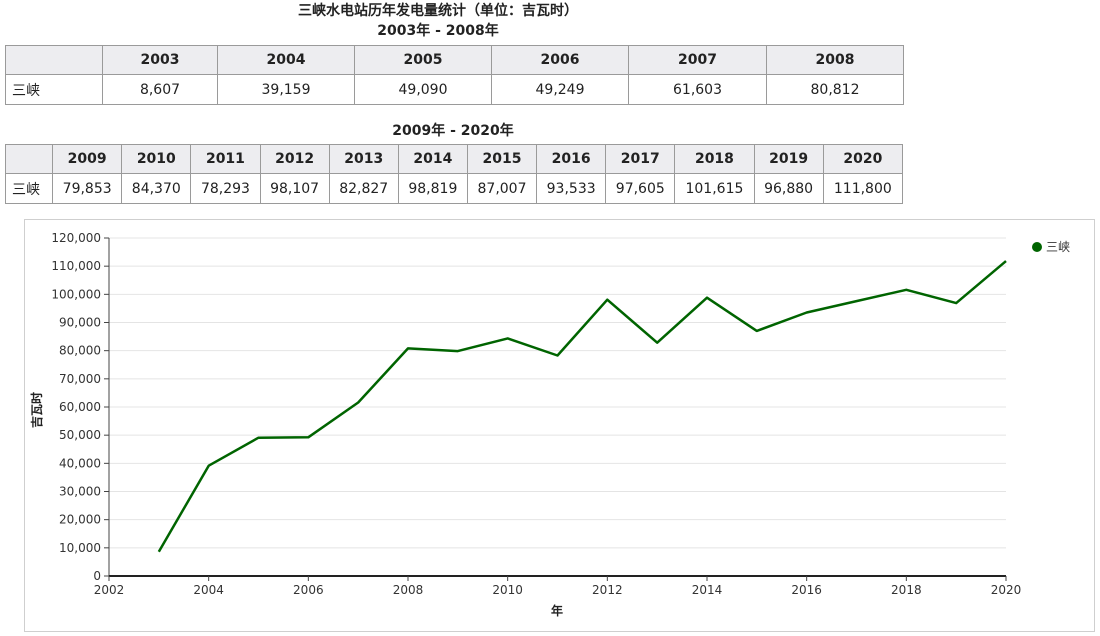 The image size is (1100, 636). What do you see at coordinates (76, 266) in the screenshot?
I see `y-tick-label: 110,000` at bounding box center [76, 266].